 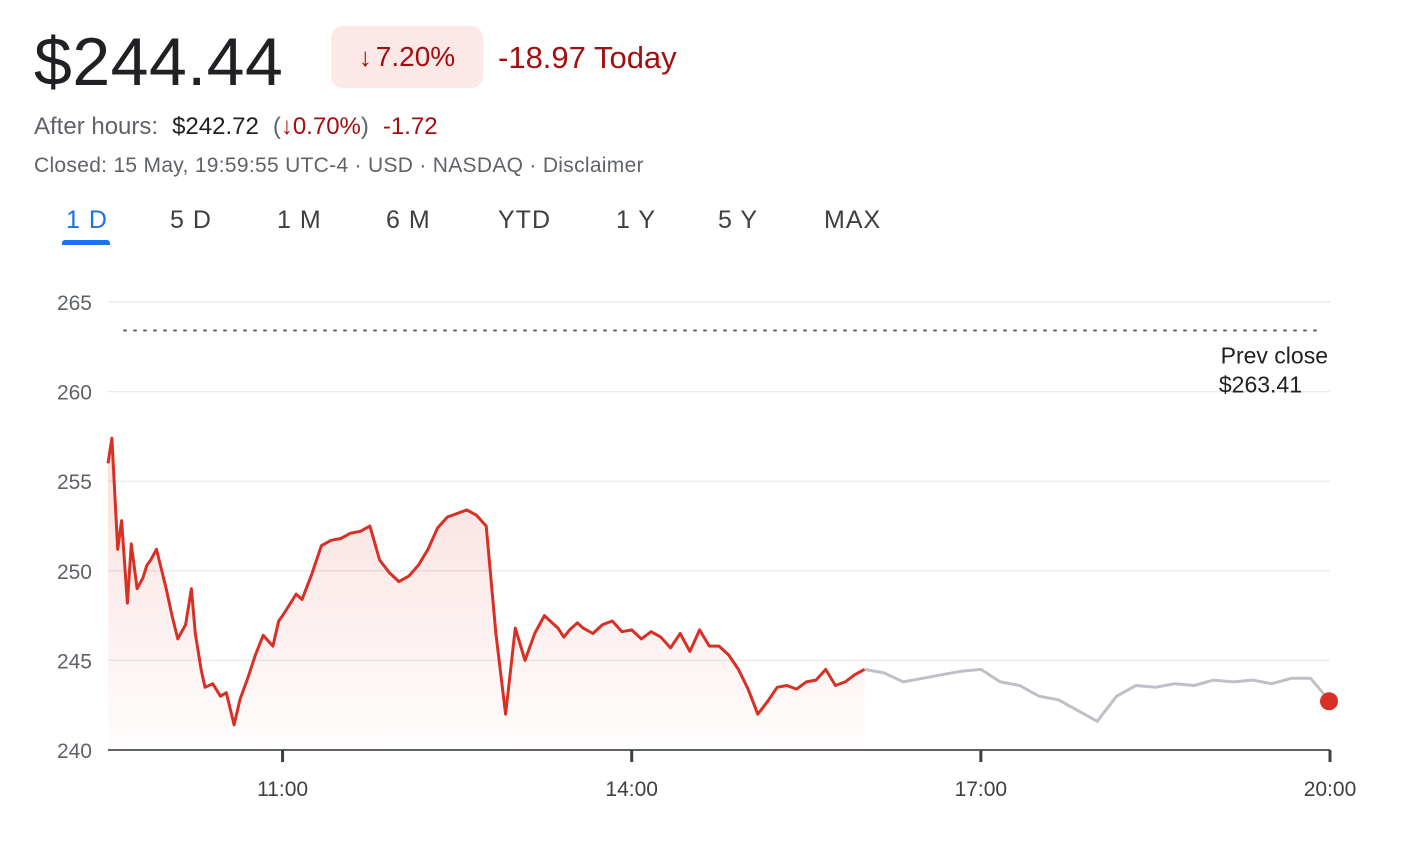 I want to click on y-tick-label: 255, so click(x=74, y=482).